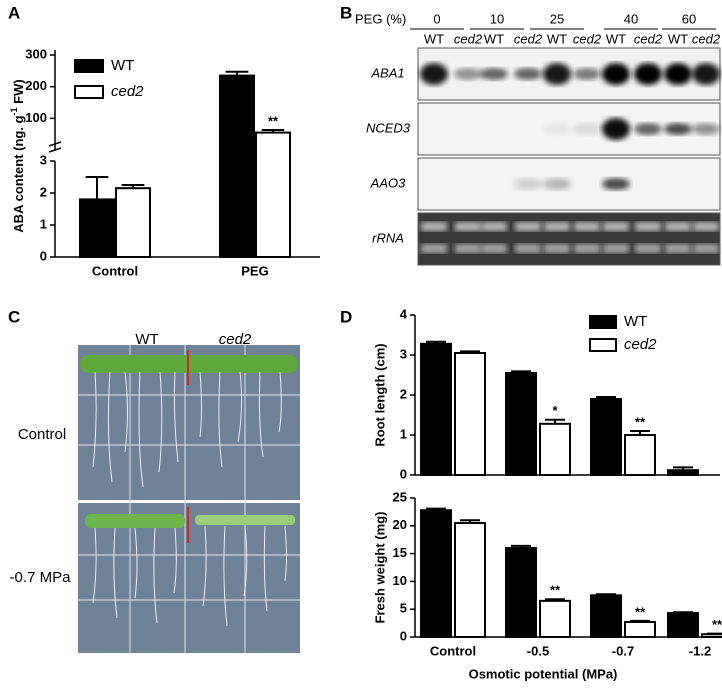 The image size is (722, 688). I want to click on y-axis-label: Fresh weight (mg), so click(379, 568).